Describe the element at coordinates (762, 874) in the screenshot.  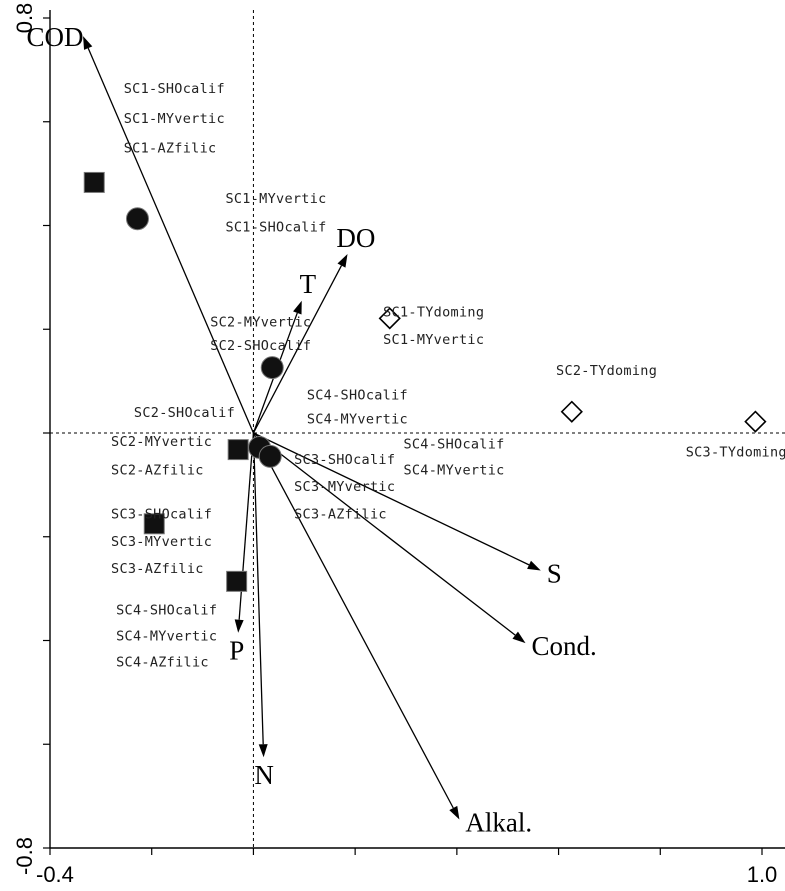
I see `x-tick-label-max: 1.0` at that location.